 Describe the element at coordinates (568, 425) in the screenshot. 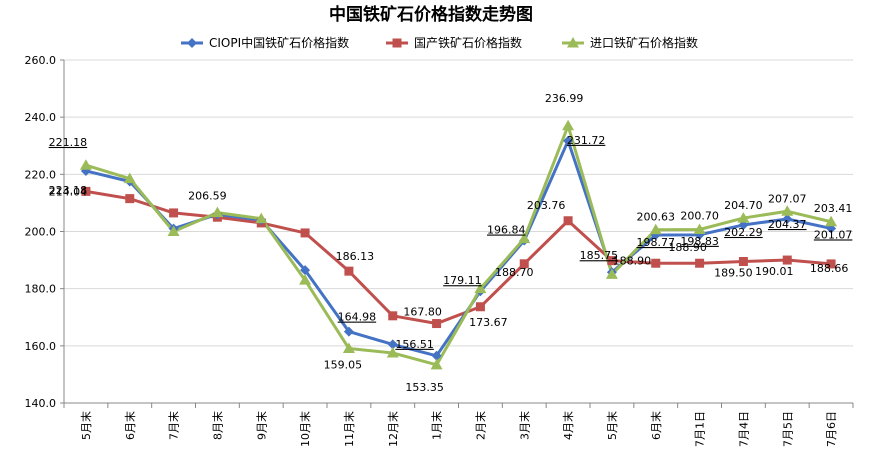

I see `x-tick-label: 4月末` at that location.